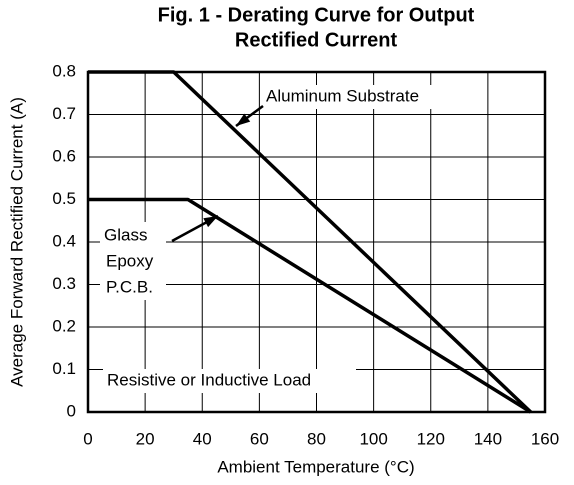 Image resolution: width=574 pixels, height=485 pixels. What do you see at coordinates (431, 438) in the screenshot?
I see `x-tick-label: 120` at bounding box center [431, 438].